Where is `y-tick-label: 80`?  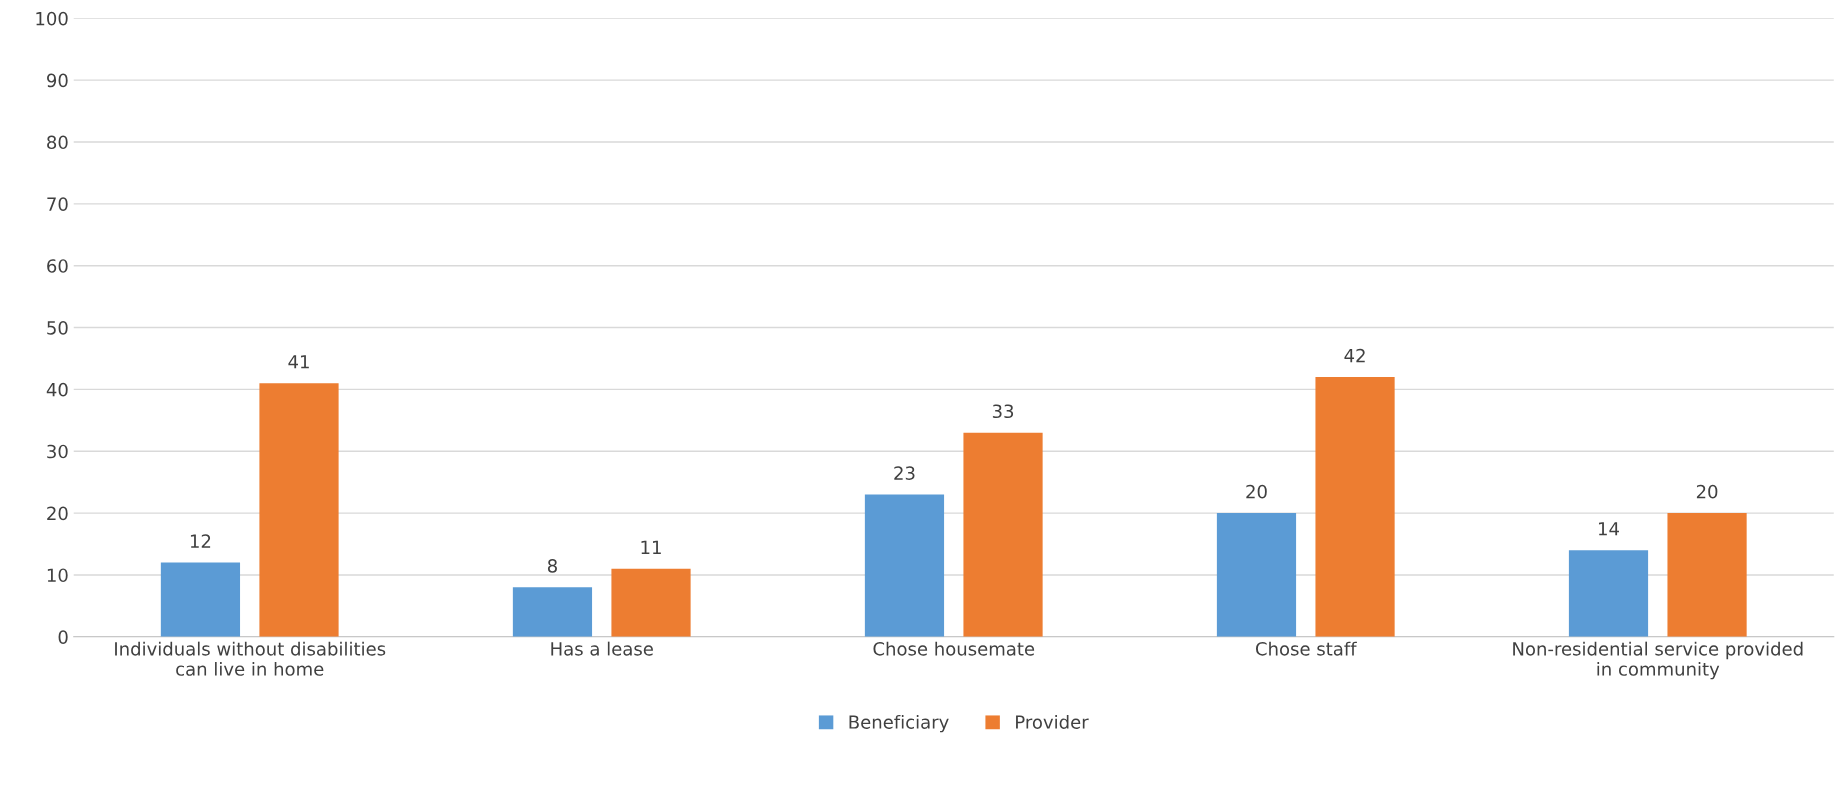 y-tick-label: 80 is located at coordinates (57, 142).